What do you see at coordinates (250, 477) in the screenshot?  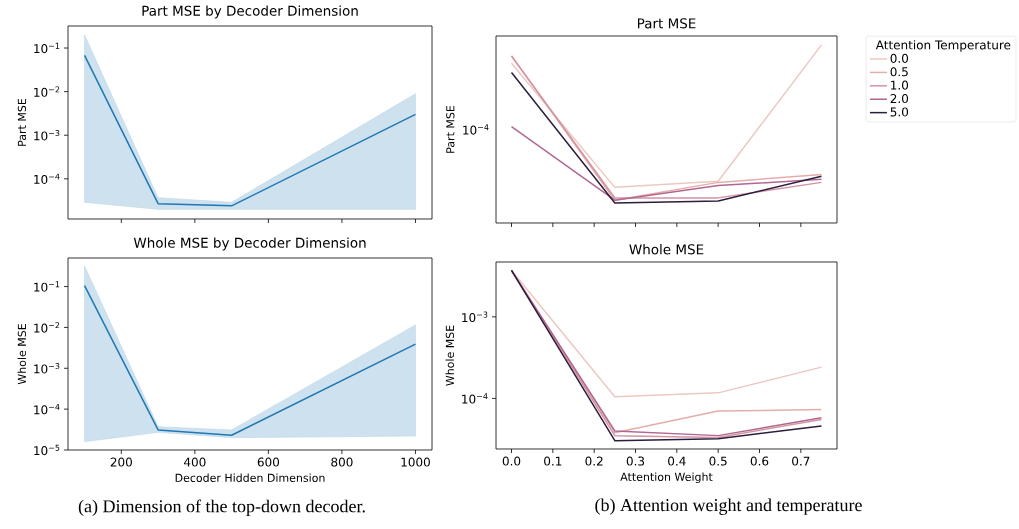 I see `x-axis-title: Decoder Hidden Dimension` at bounding box center [250, 477].